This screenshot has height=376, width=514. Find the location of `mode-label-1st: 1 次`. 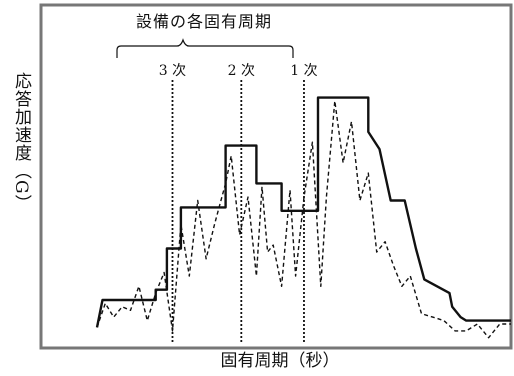

mode-label-1st: 1 次 is located at coordinates (304, 71).